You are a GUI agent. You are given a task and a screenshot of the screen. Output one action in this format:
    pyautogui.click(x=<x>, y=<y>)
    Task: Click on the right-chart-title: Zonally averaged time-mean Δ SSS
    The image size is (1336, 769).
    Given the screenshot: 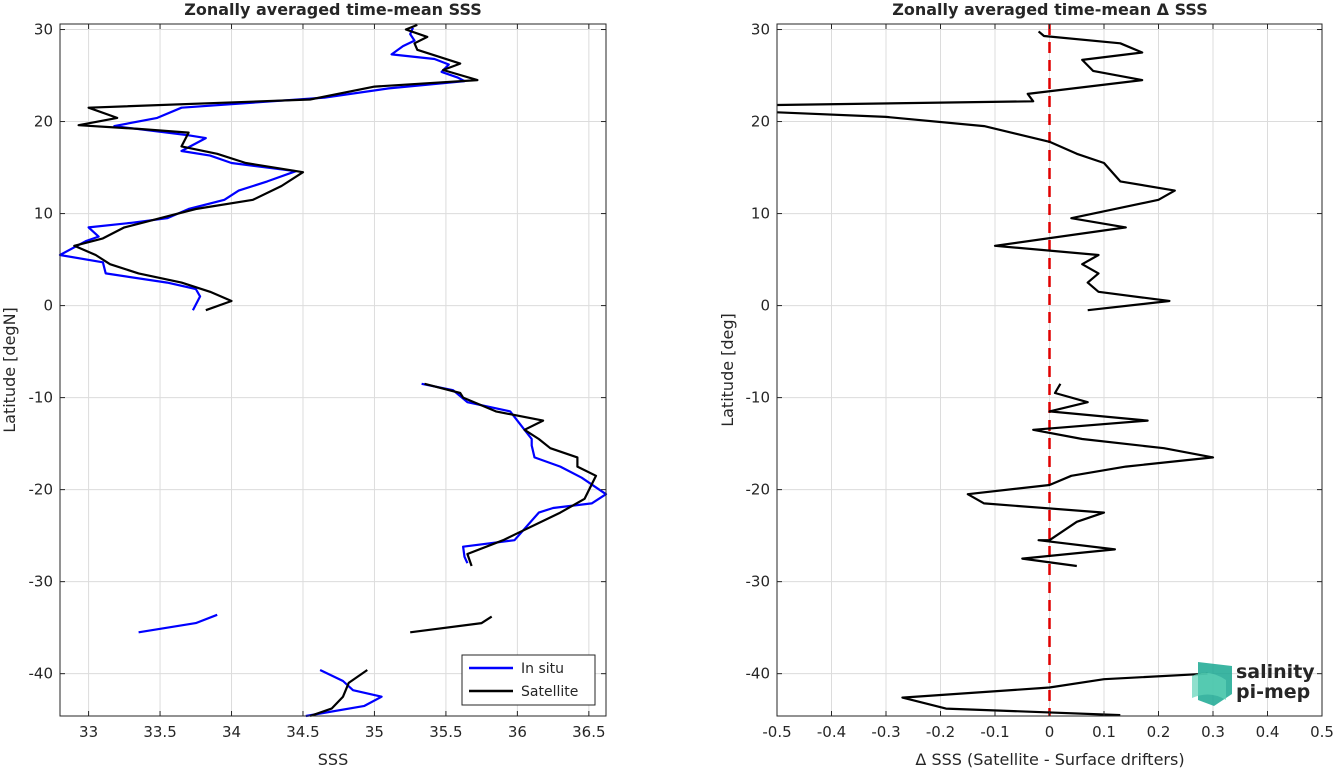 What is the action you would take?
    pyautogui.click(x=1050, y=9)
    